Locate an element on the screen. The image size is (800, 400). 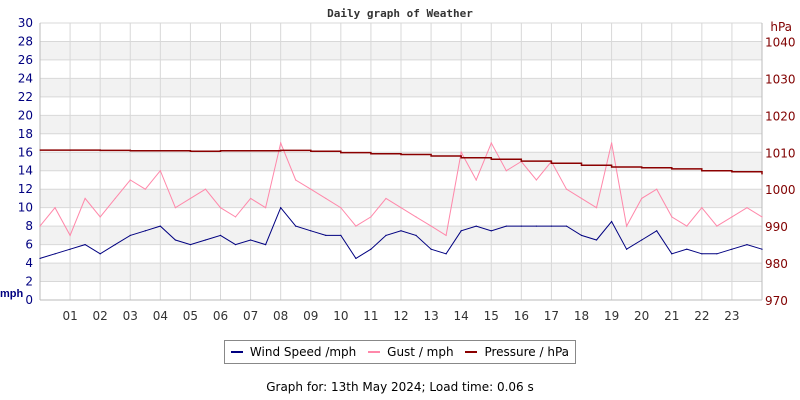
legend-label: Gust / mph is located at coordinates (420, 352).